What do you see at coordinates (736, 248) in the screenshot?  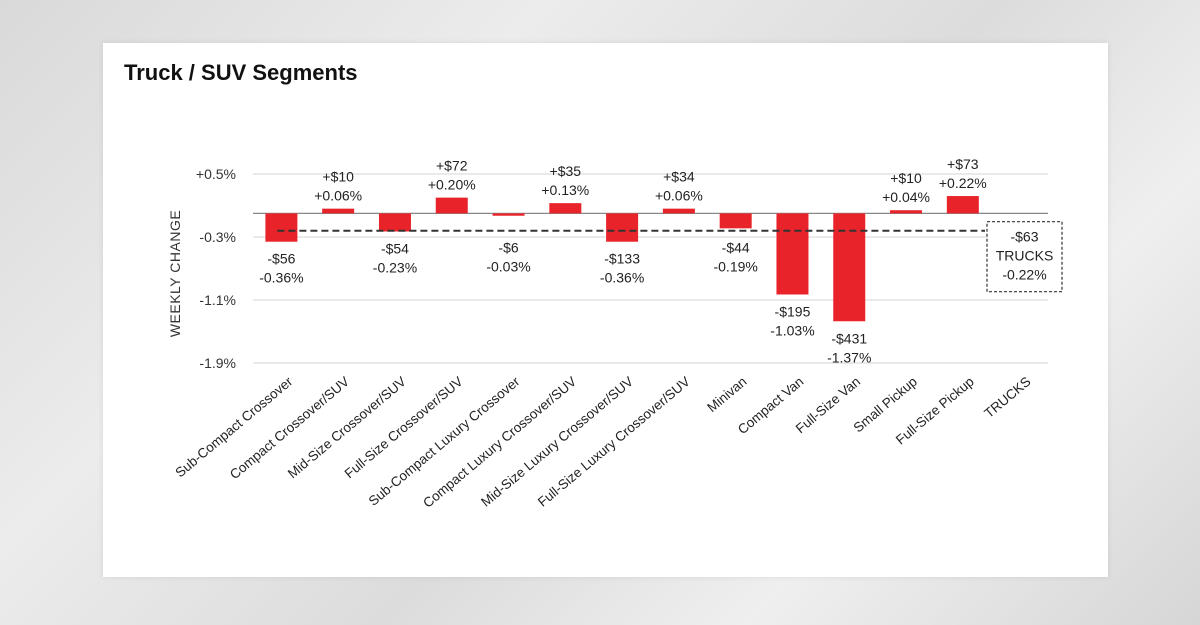 I see `data-label-dollar: -$44` at bounding box center [736, 248].